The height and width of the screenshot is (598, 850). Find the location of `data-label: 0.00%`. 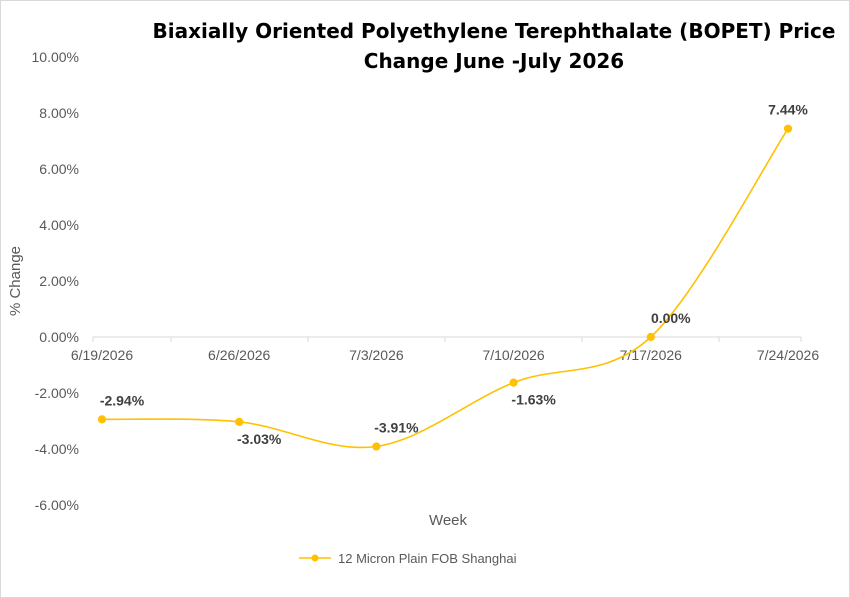

data-label: 0.00% is located at coordinates (671, 318).